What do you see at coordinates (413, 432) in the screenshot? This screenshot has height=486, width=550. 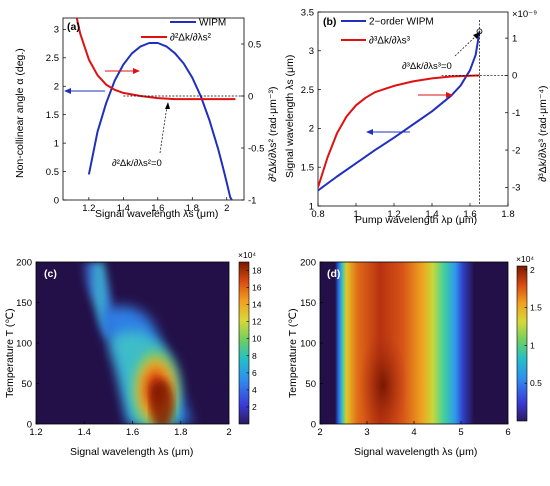 I see `x-tick-label: 4` at bounding box center [413, 432].